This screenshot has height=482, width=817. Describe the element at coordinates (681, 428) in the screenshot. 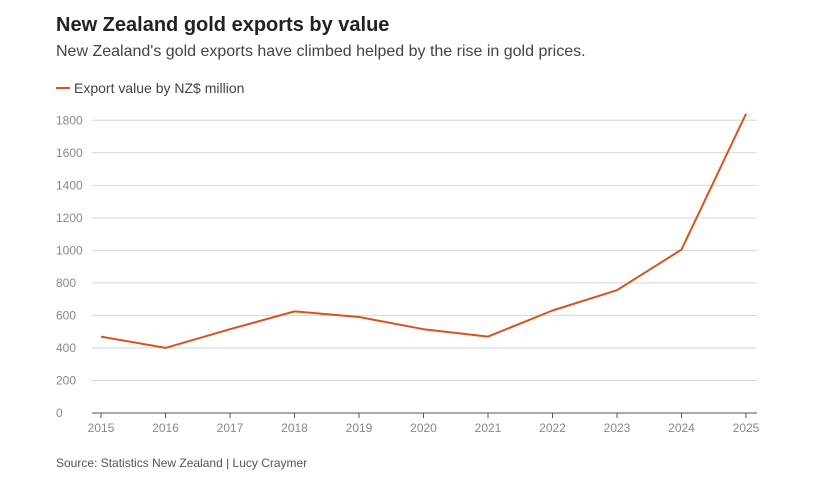

I see `x-tick-label: 2024` at that location.